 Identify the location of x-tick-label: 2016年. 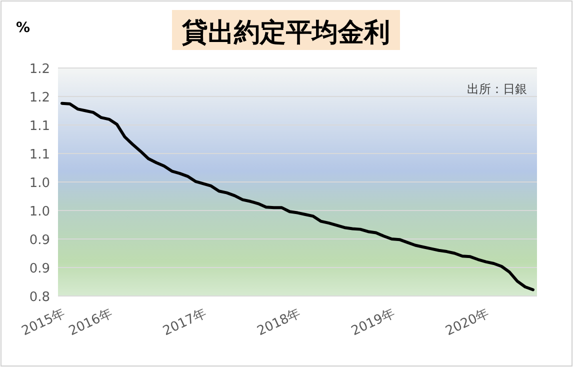
(90, 323).